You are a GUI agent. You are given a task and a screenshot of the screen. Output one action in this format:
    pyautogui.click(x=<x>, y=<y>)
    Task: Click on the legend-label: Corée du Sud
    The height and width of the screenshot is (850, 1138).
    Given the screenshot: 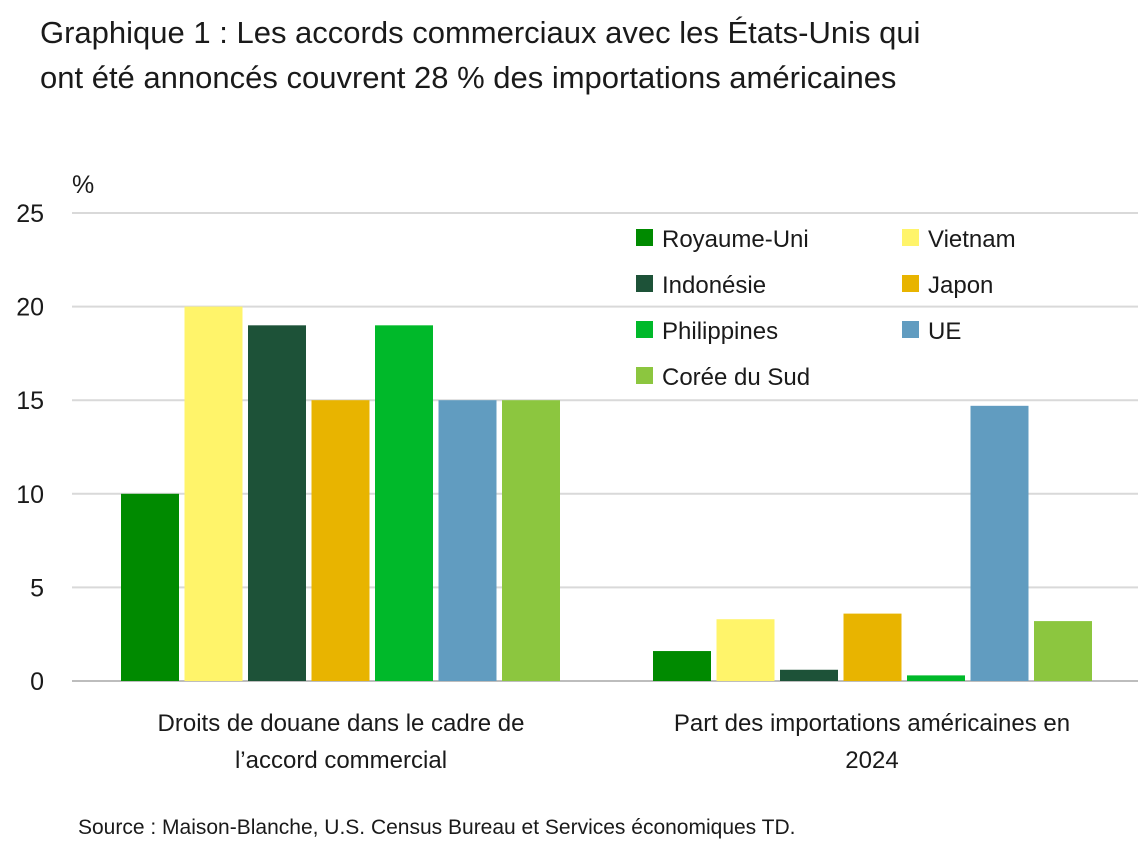 What is the action you would take?
    pyautogui.click(x=736, y=377)
    